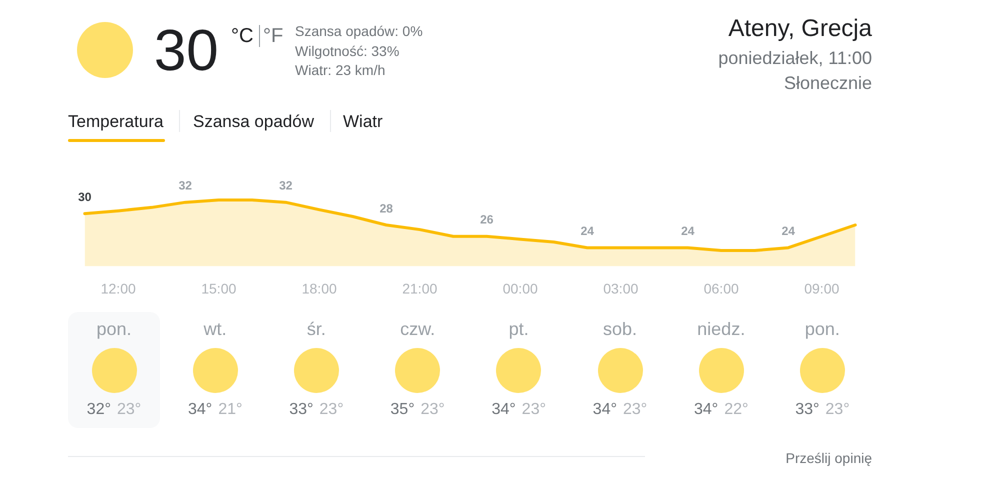  What do you see at coordinates (487, 219) in the screenshot?
I see `data-label: 26` at bounding box center [487, 219].